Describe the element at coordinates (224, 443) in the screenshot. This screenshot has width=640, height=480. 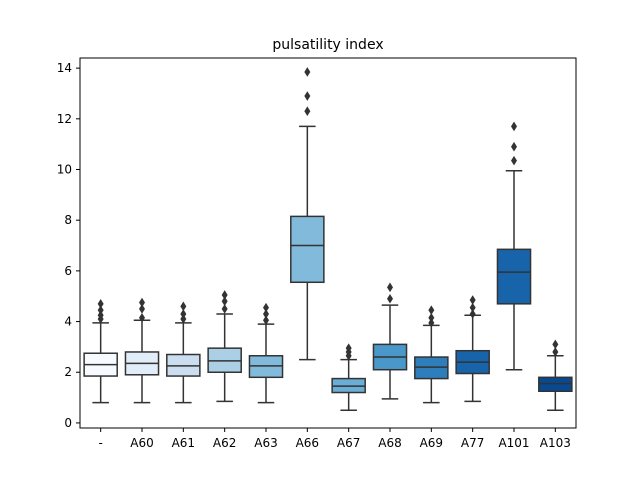
I see `x-tick-label: A62` at that location.